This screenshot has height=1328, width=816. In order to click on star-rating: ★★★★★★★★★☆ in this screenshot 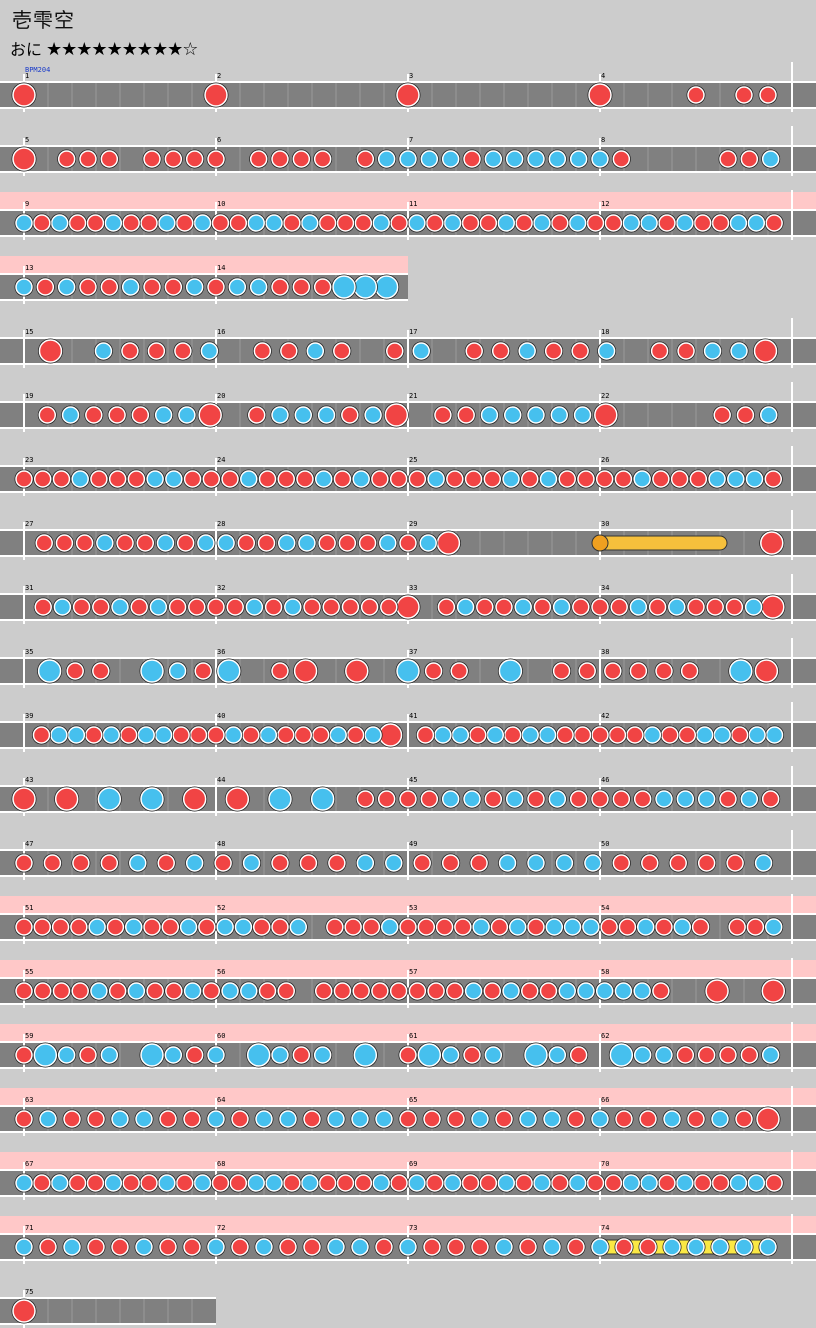, I will do `click(122, 49)`.